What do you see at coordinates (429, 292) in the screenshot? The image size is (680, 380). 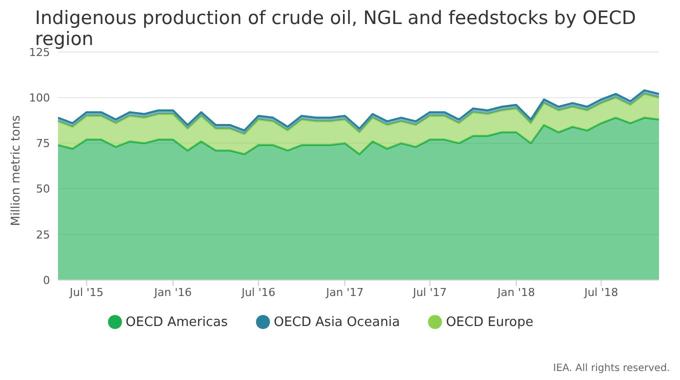 I see `x-tick-label: Jul '17` at bounding box center [429, 292].